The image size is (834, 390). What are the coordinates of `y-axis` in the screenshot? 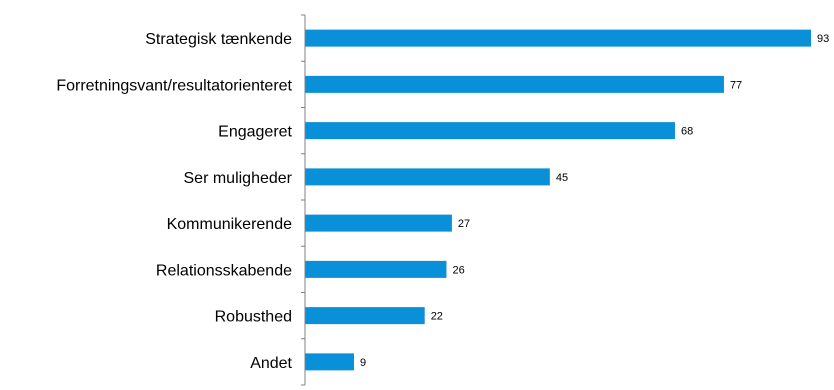 It's located at (303, 200).